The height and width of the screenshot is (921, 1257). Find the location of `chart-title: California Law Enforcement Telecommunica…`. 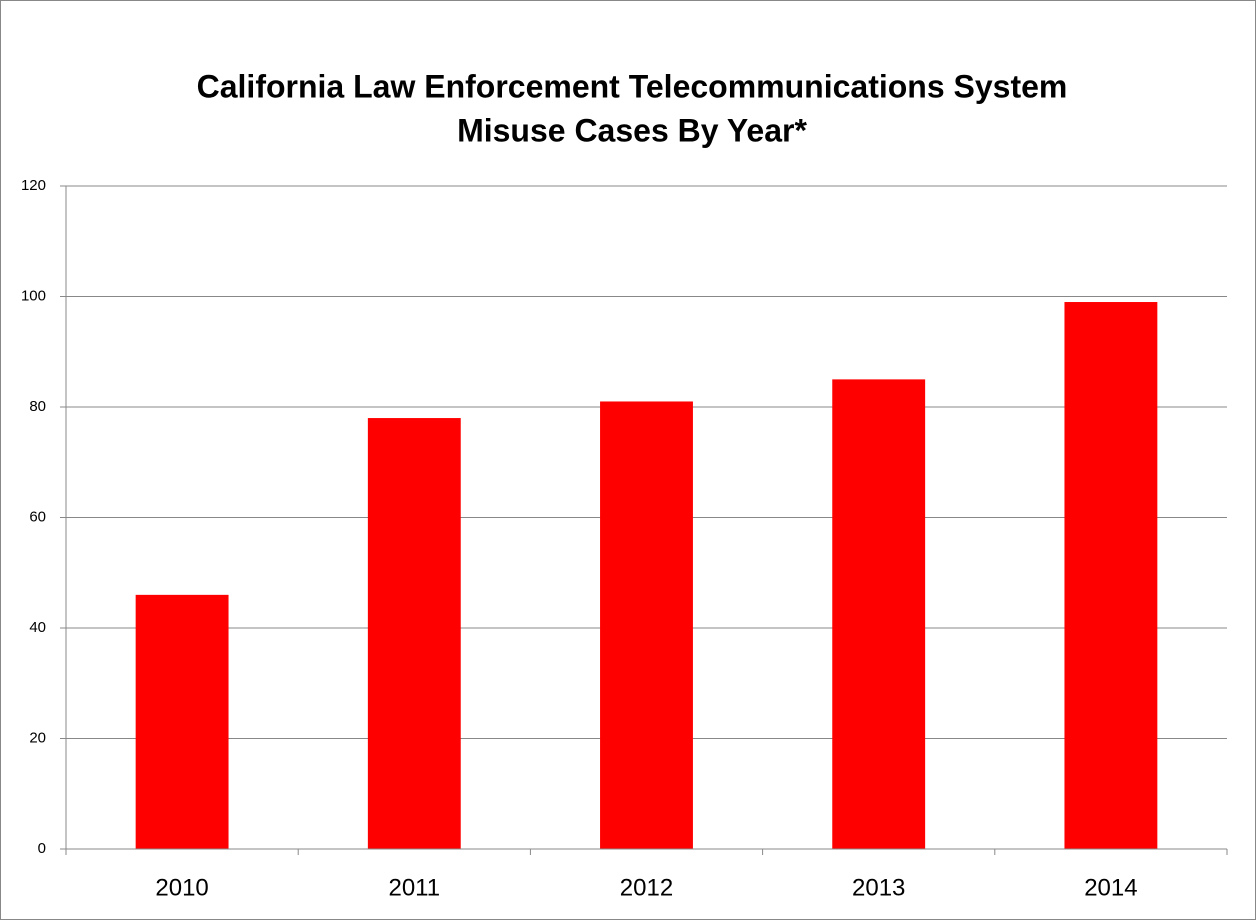

chart-title: California Law Enforcement Telecommunica… is located at coordinates (632, 86).